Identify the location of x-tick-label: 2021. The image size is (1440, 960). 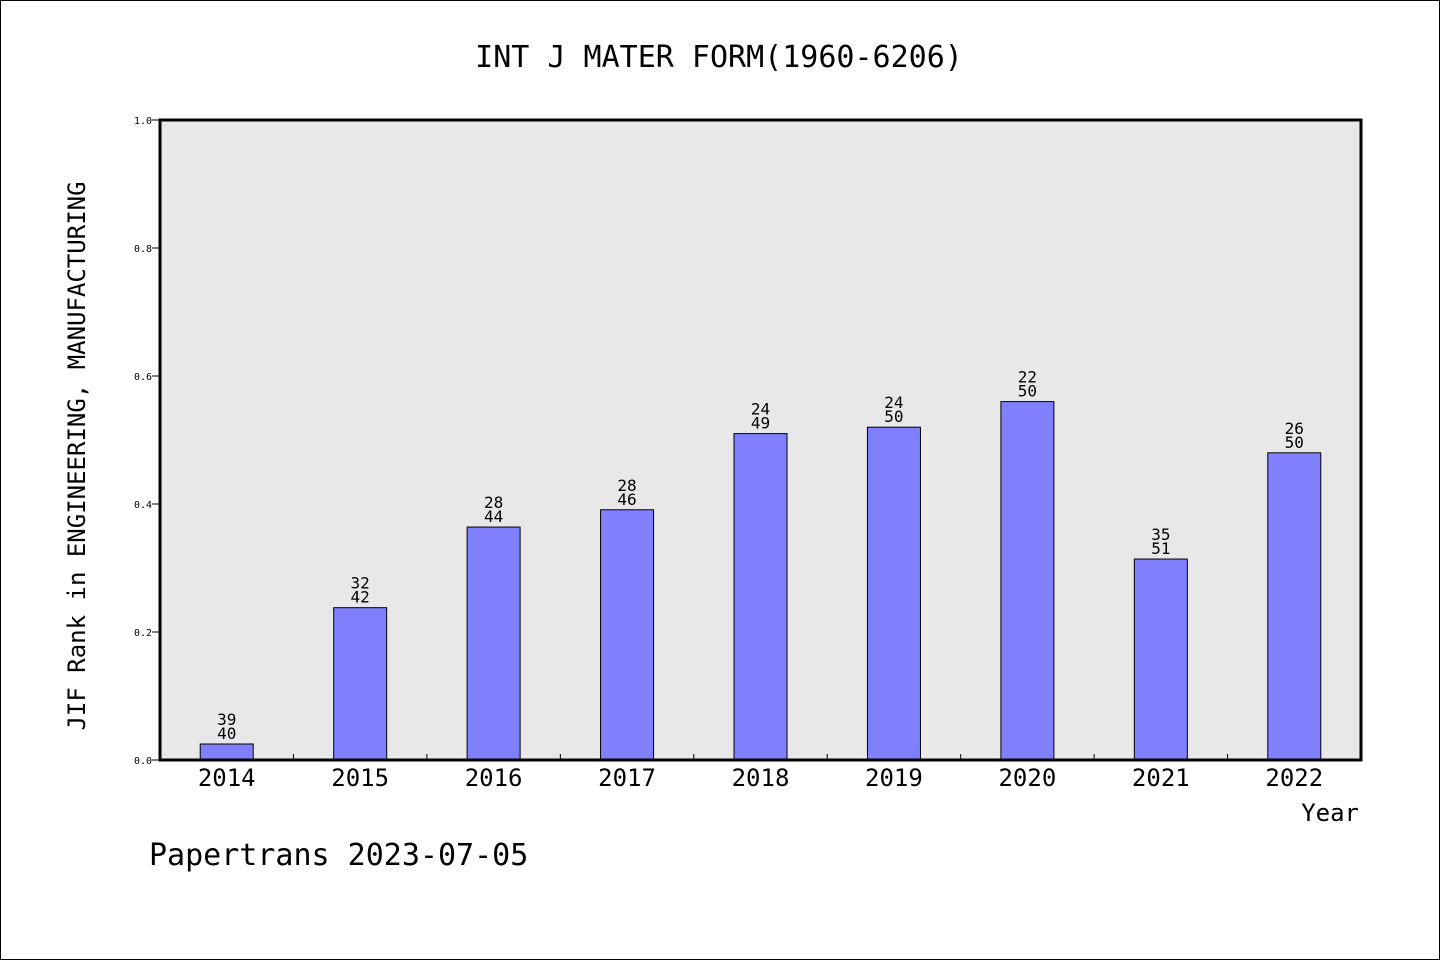
(1161, 778).